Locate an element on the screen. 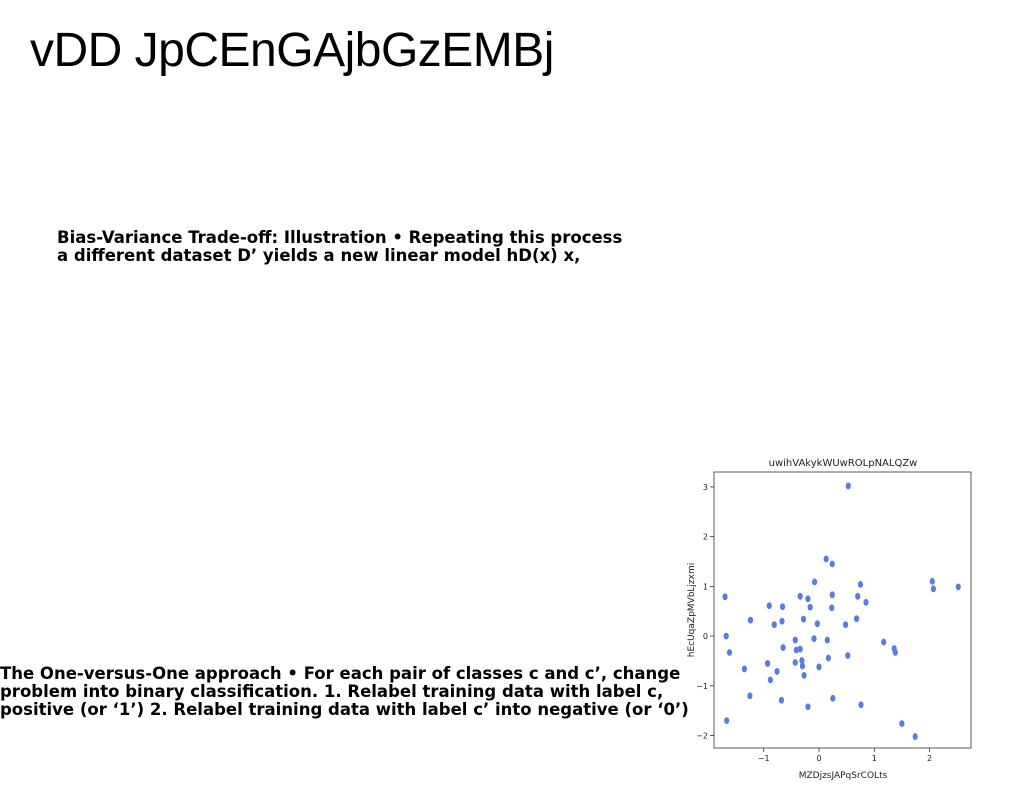  data-points is located at coordinates (841, 611).